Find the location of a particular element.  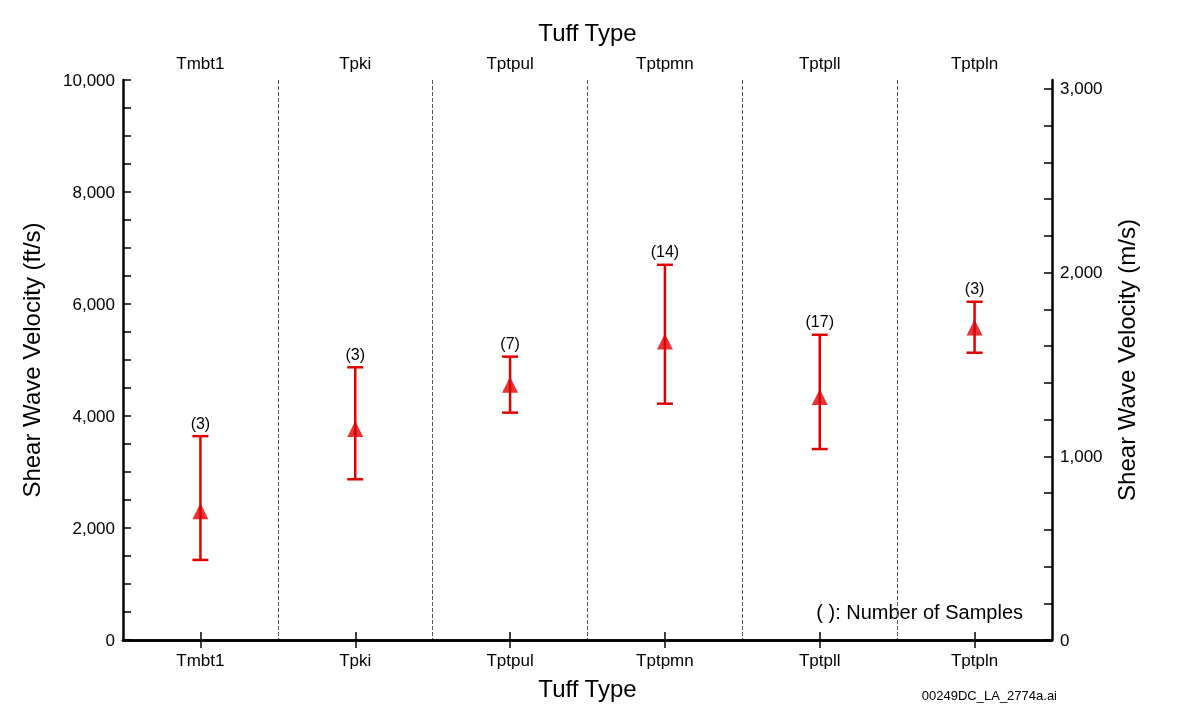

x-axis-title: Tuff Type is located at coordinates (587, 688).